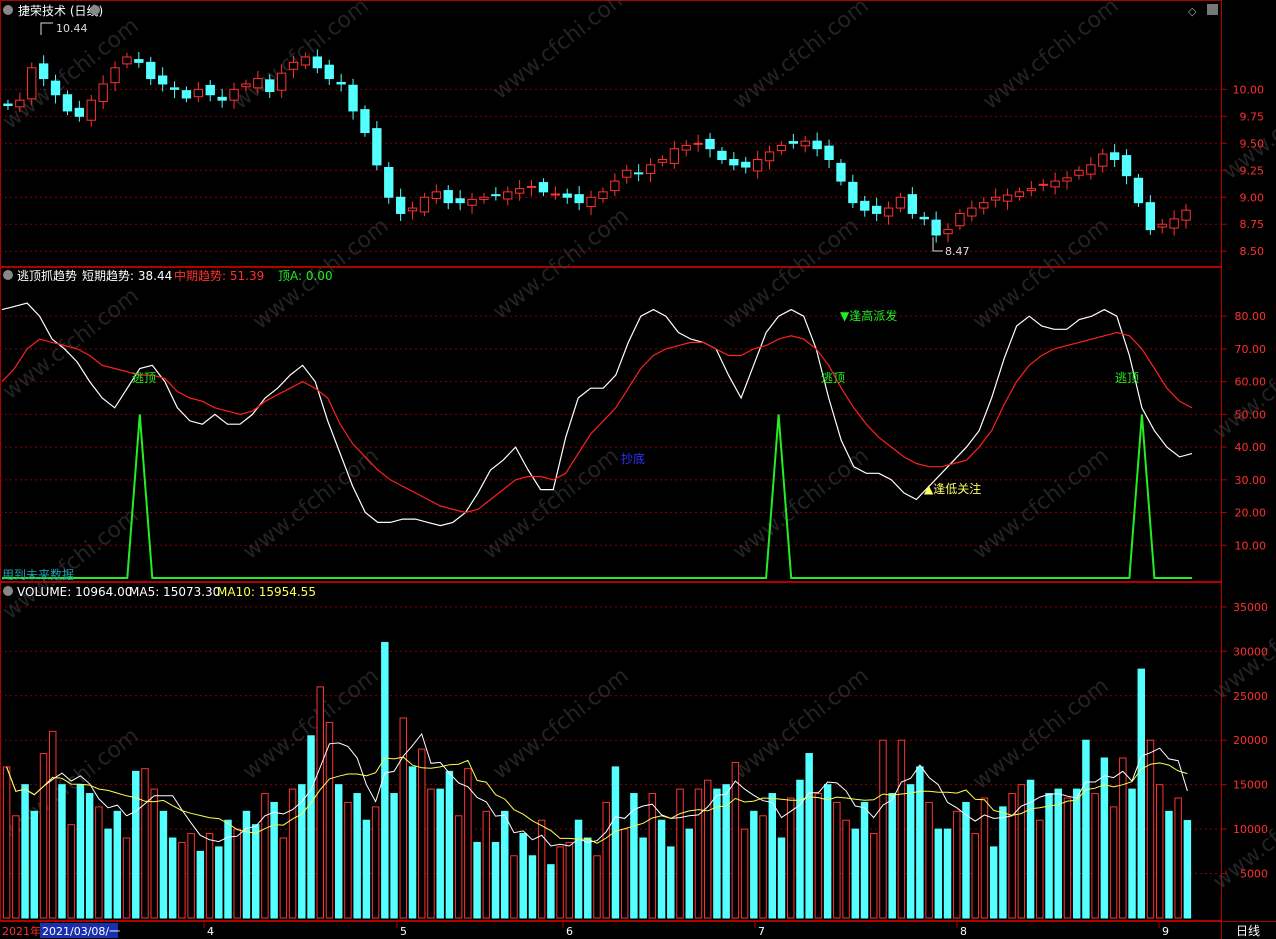 The width and height of the screenshot is (1276, 939). I want to click on volume-tick-label: 15000, so click(1250, 785).